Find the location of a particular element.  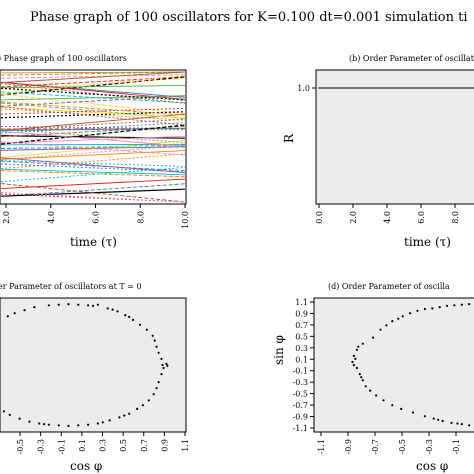

panel-b-xticks: 0.0 2.0 4.0 6.0 8.0 is located at coordinates (387, 214).